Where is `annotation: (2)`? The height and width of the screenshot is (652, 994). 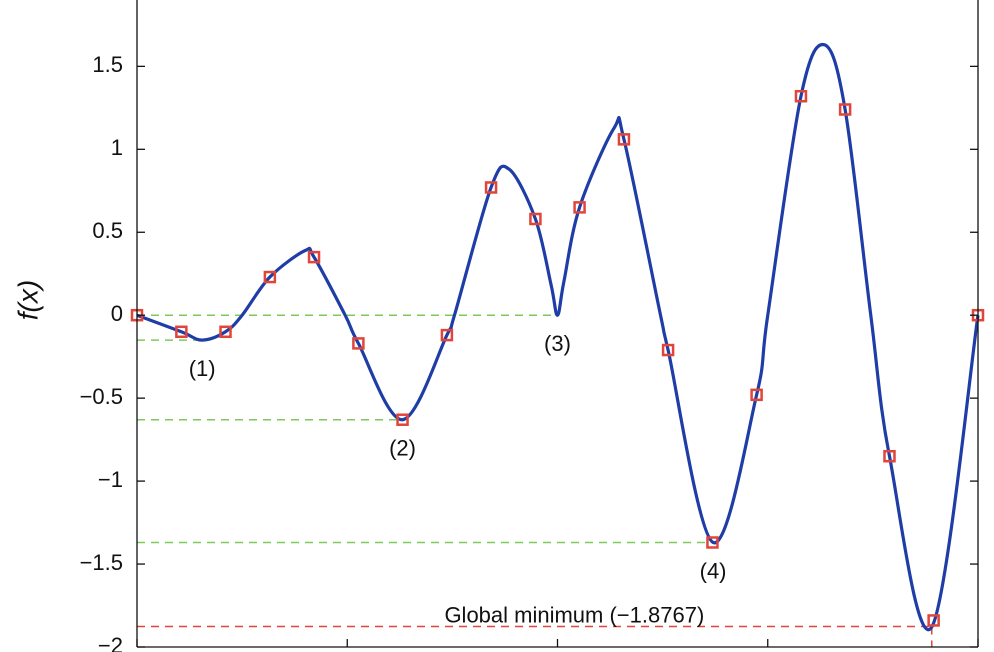 annotation: (2) is located at coordinates (402, 448).